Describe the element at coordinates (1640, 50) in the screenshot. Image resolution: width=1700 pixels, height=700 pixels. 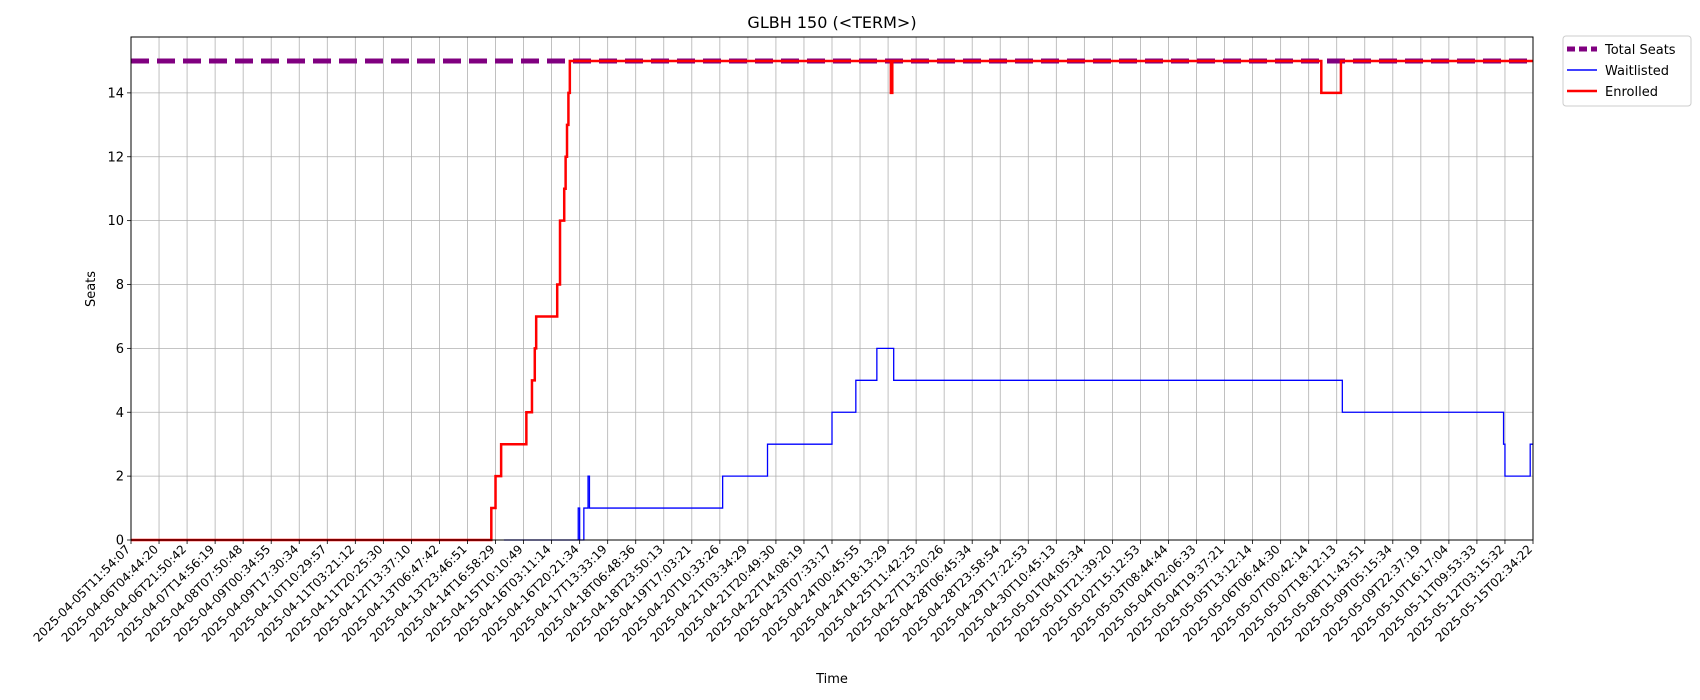
I see `legend-label-total-seats: Total Seats` at that location.